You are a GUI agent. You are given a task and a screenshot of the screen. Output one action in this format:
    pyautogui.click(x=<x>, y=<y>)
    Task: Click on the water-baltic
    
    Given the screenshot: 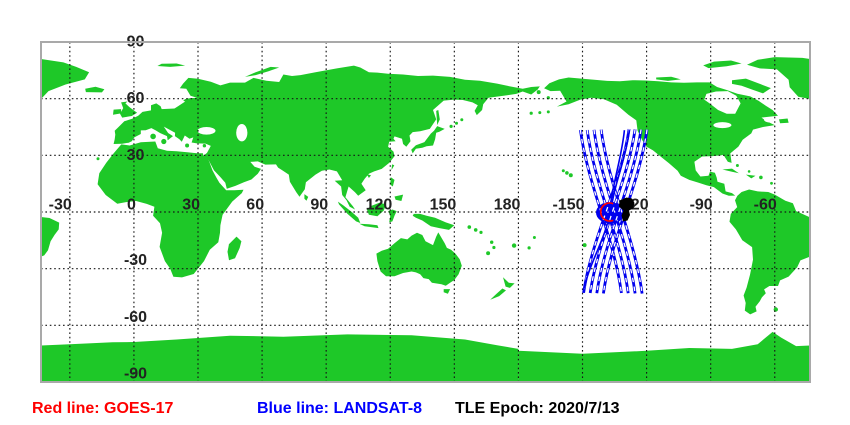 What is the action you would take?
    pyautogui.click(x=179, y=101)
    